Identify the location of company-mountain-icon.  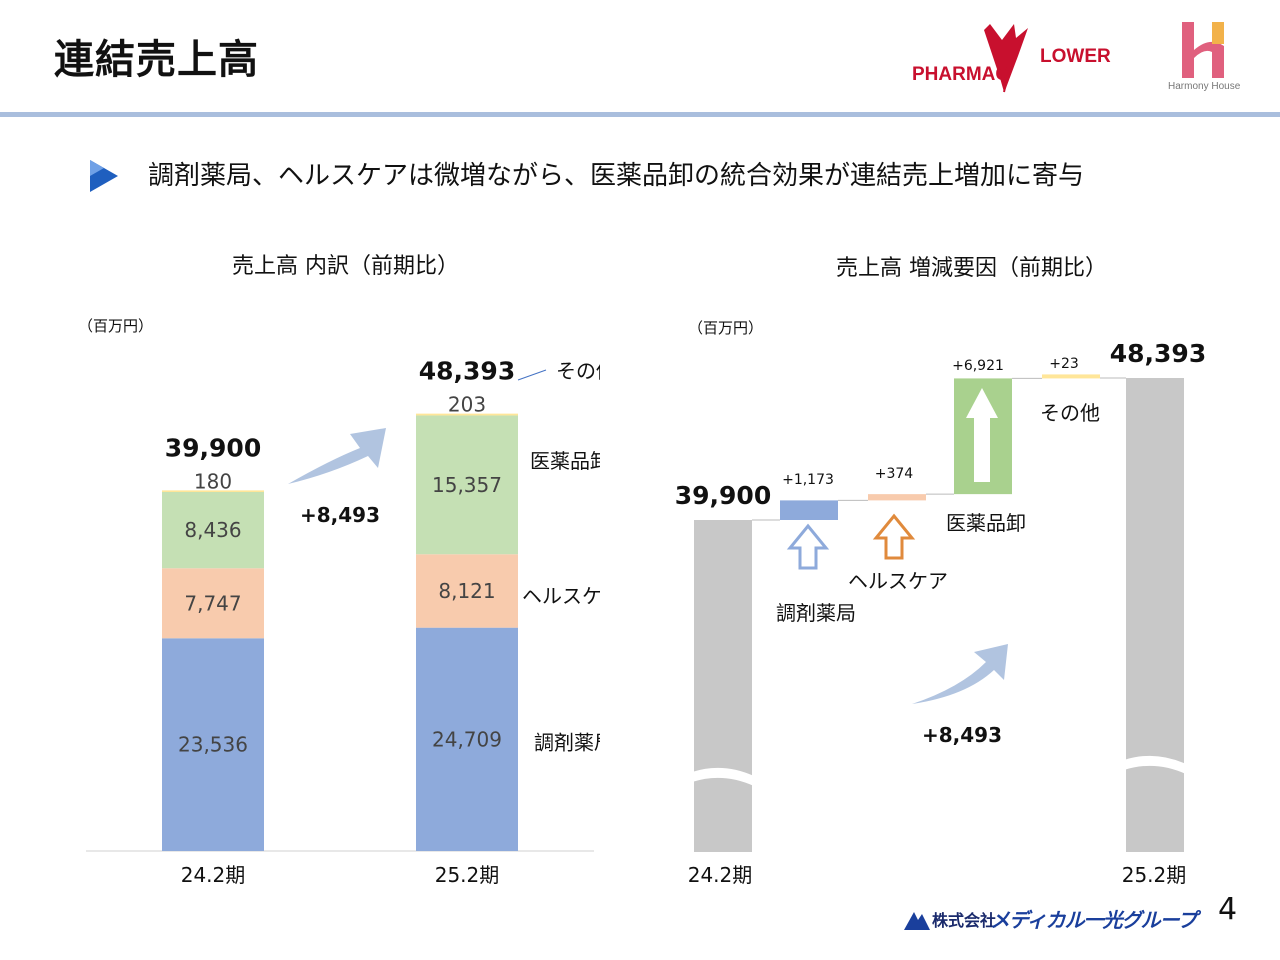
(917, 921).